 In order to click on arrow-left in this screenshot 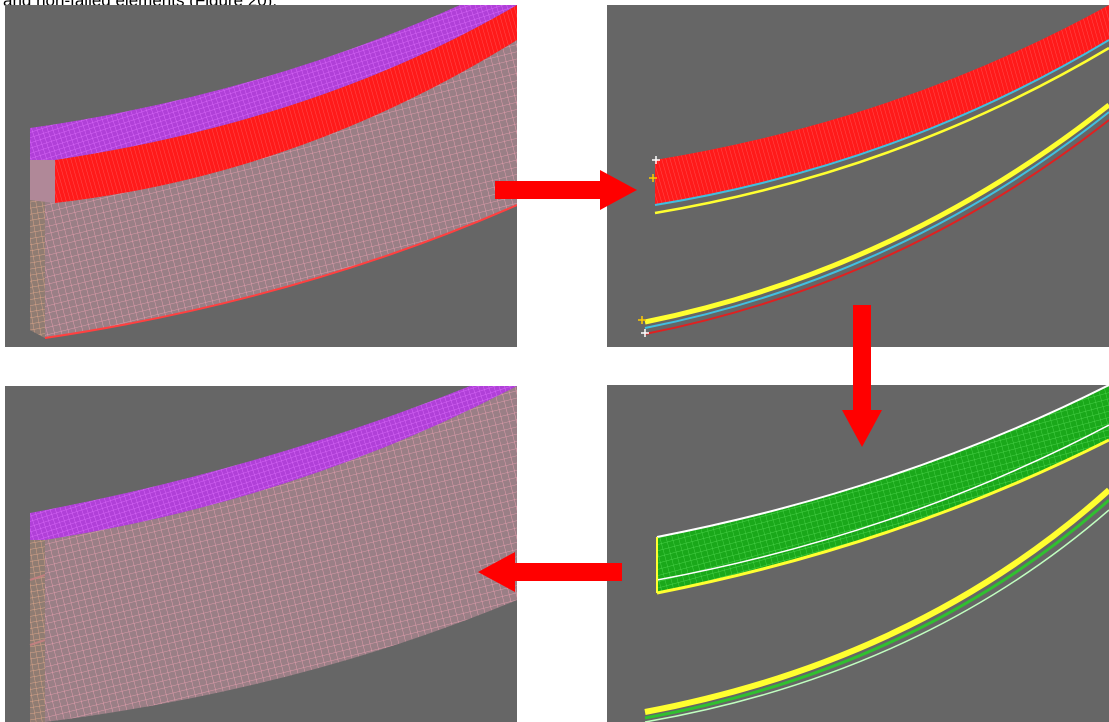, I will do `click(550, 572)`.